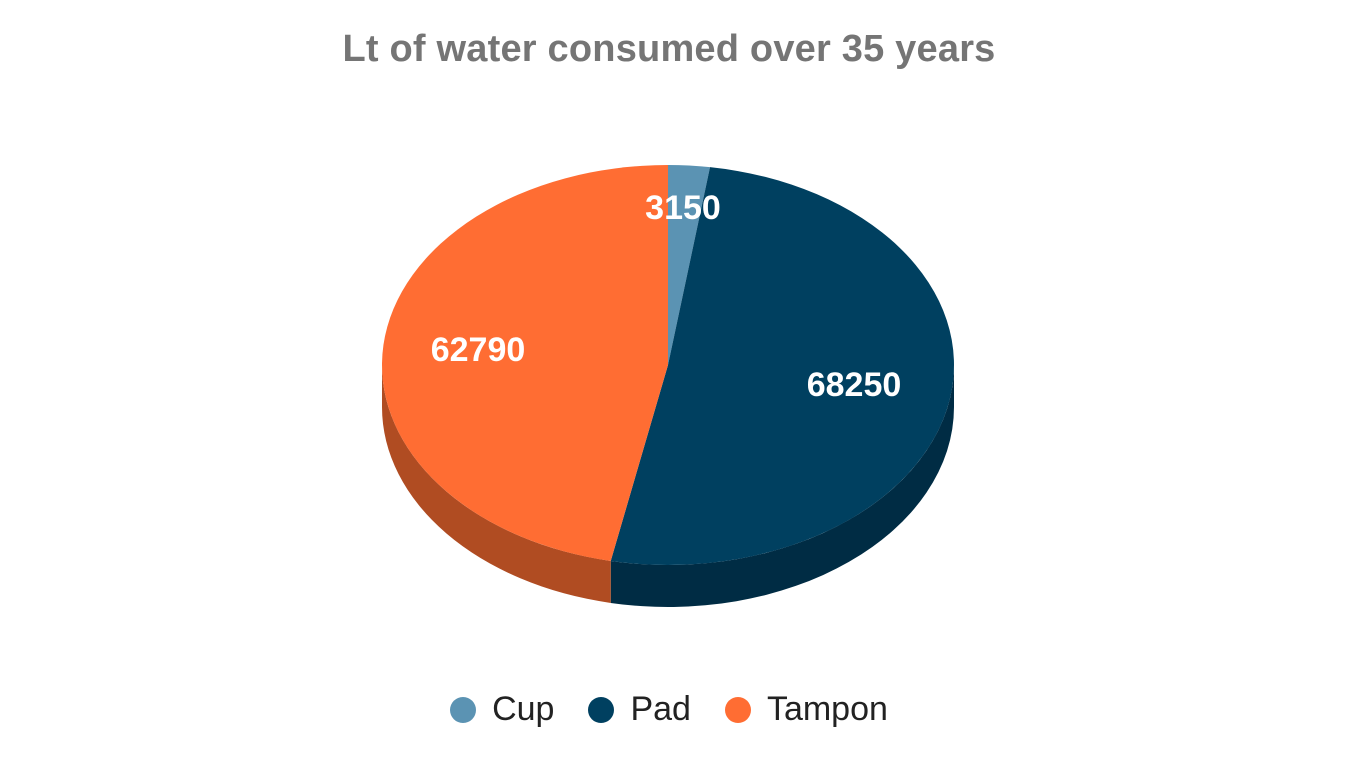 The width and height of the screenshot is (1366, 768). I want to click on data-label-cup: 3150, so click(683, 208).